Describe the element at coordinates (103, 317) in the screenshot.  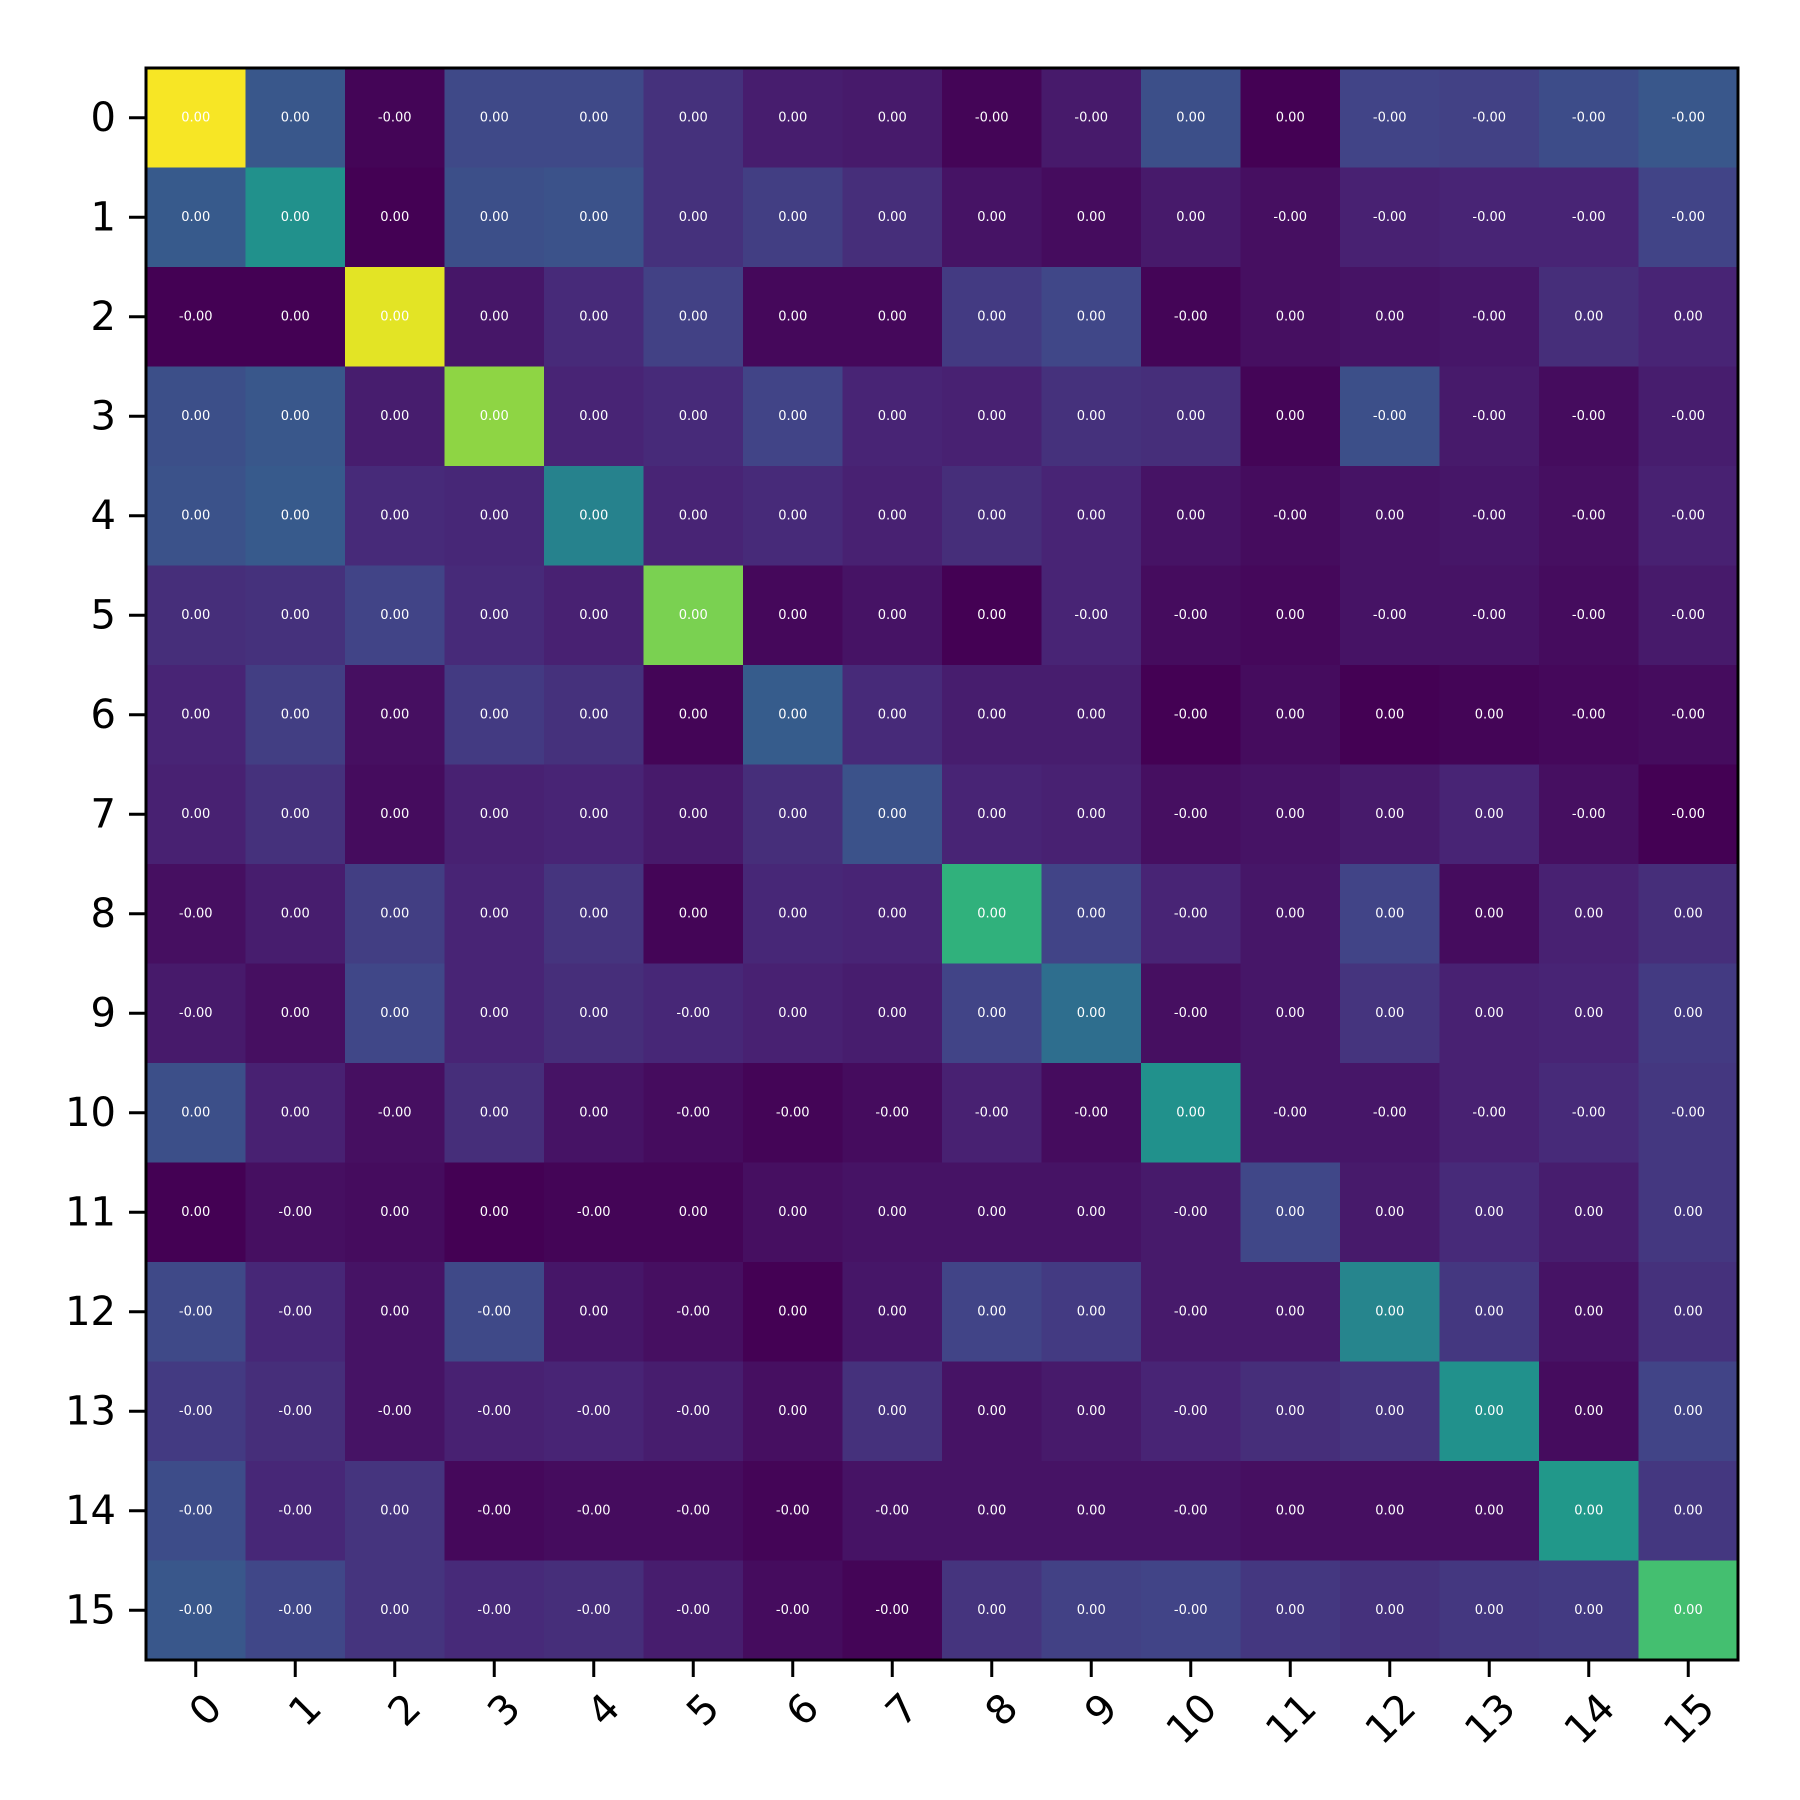
I see `y-tick-label: 2` at that location.